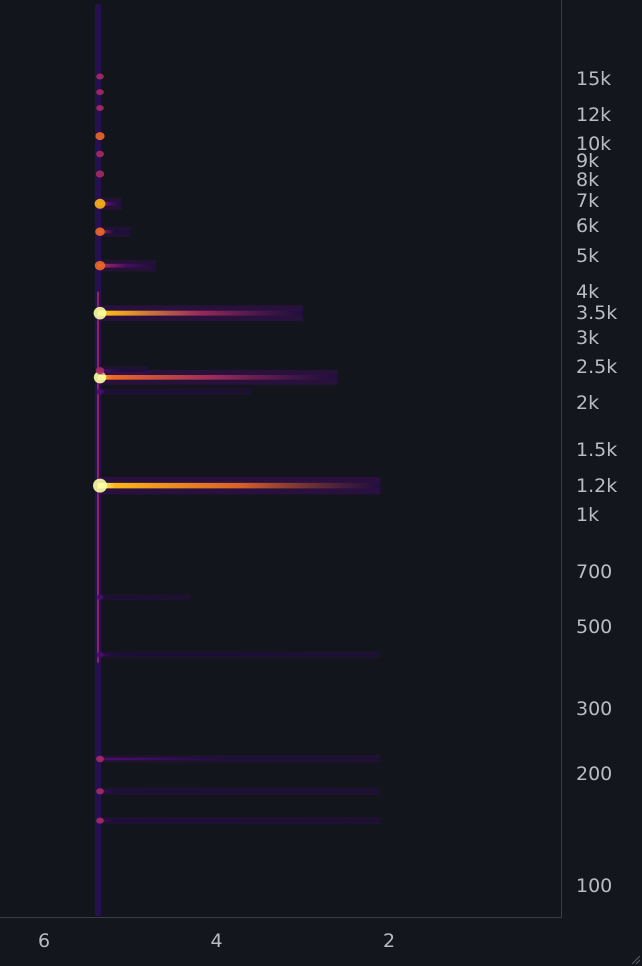  What do you see at coordinates (597, 449) in the screenshot?
I see `freq-tick-label: 1.5k` at bounding box center [597, 449].